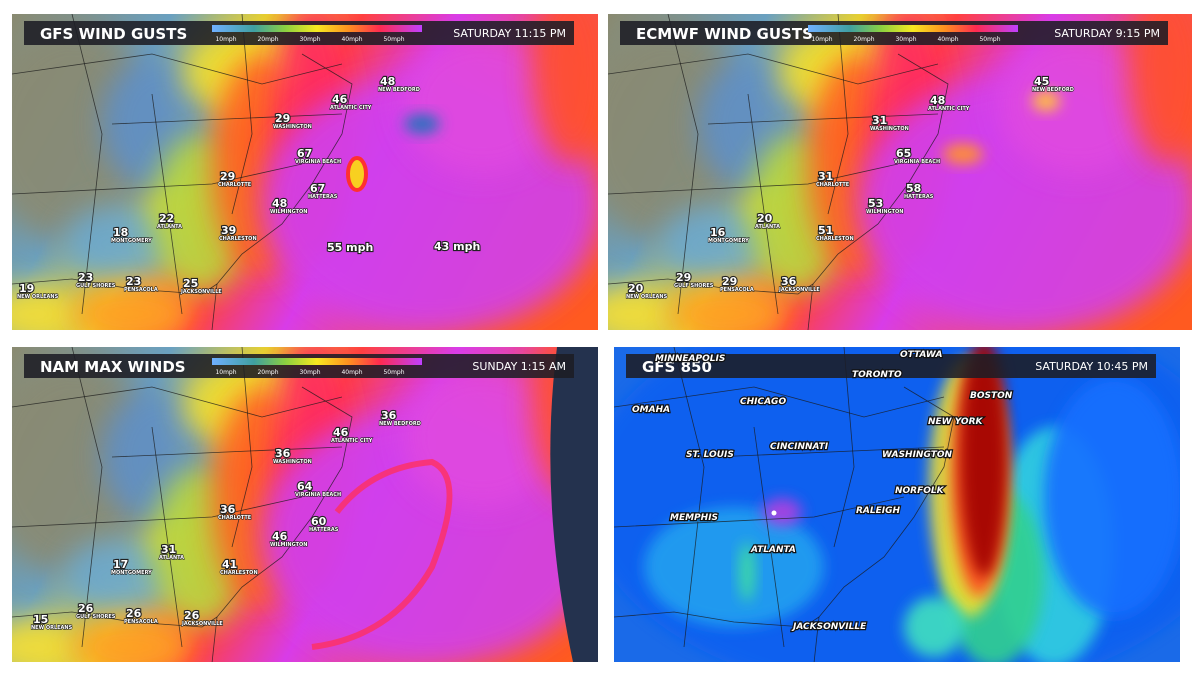  What do you see at coordinates (763, 402) in the screenshot?
I see `city-name: CHICAGO` at bounding box center [763, 402].